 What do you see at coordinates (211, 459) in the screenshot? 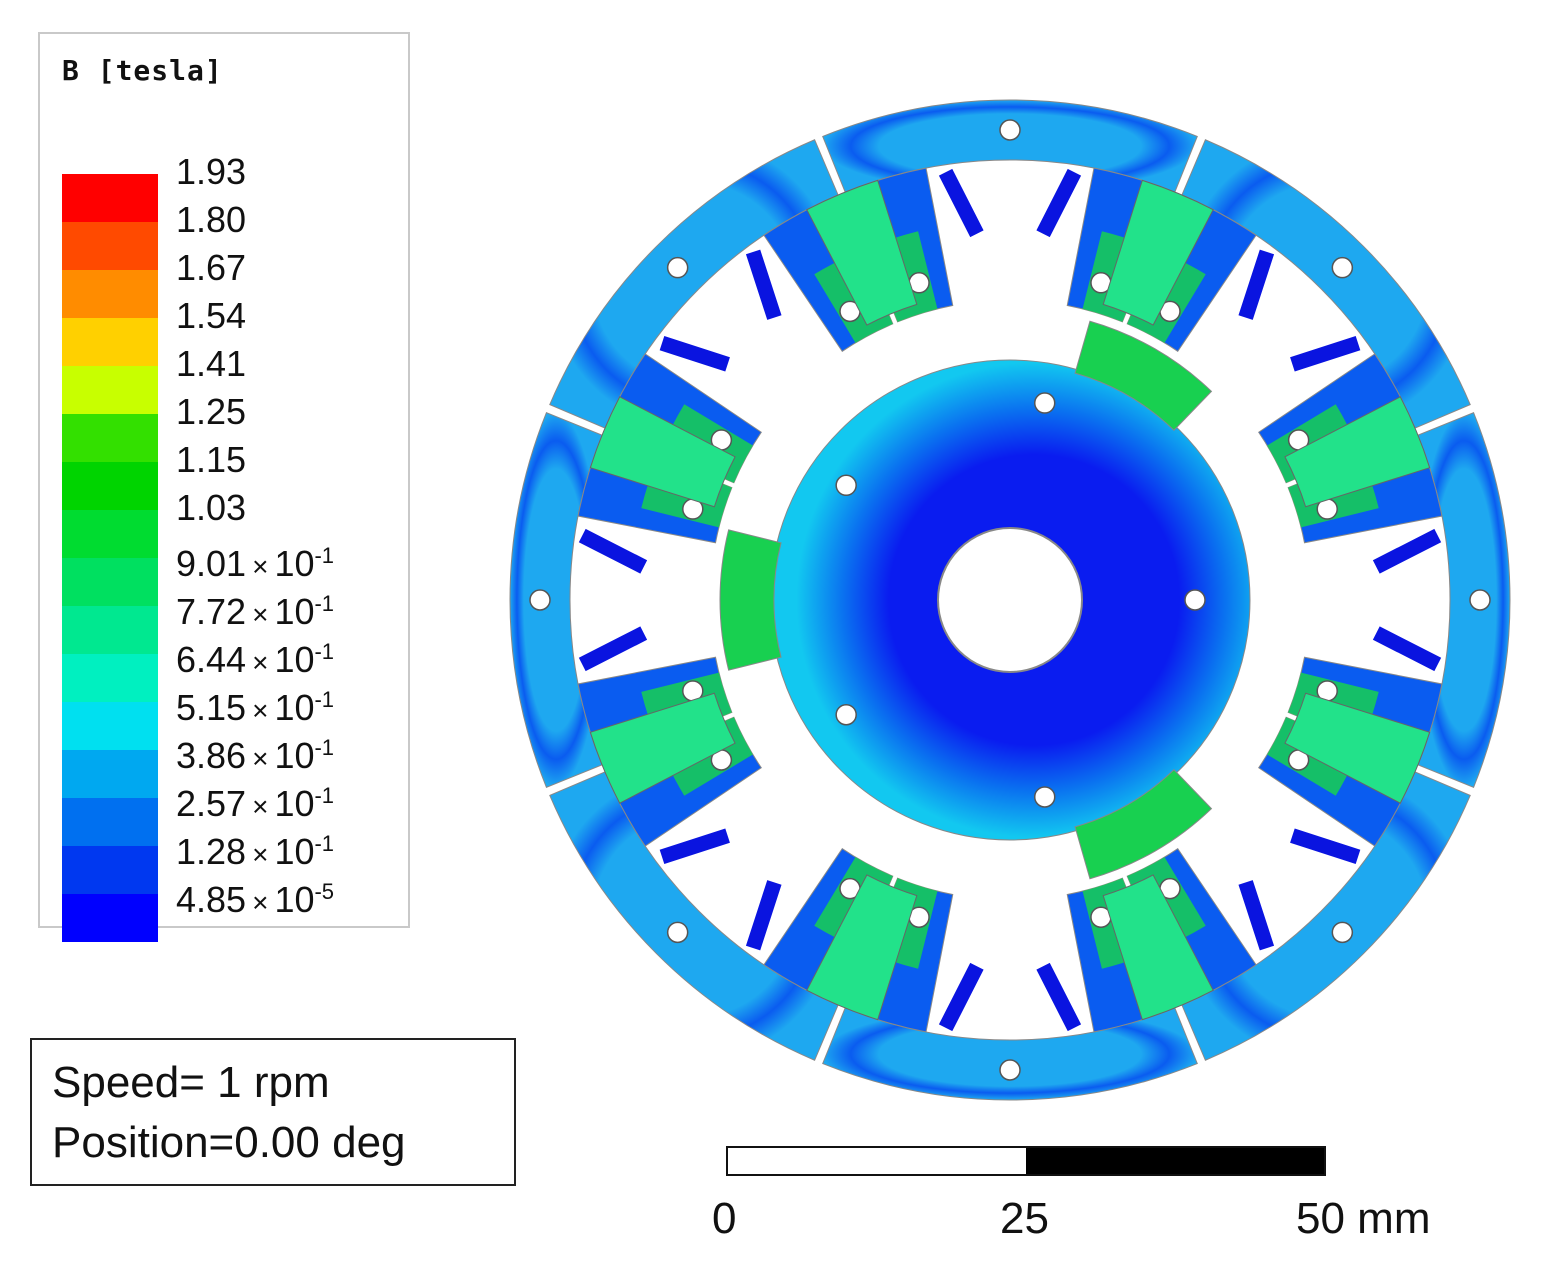
I see `legend-value: 1.15` at bounding box center [211, 459].